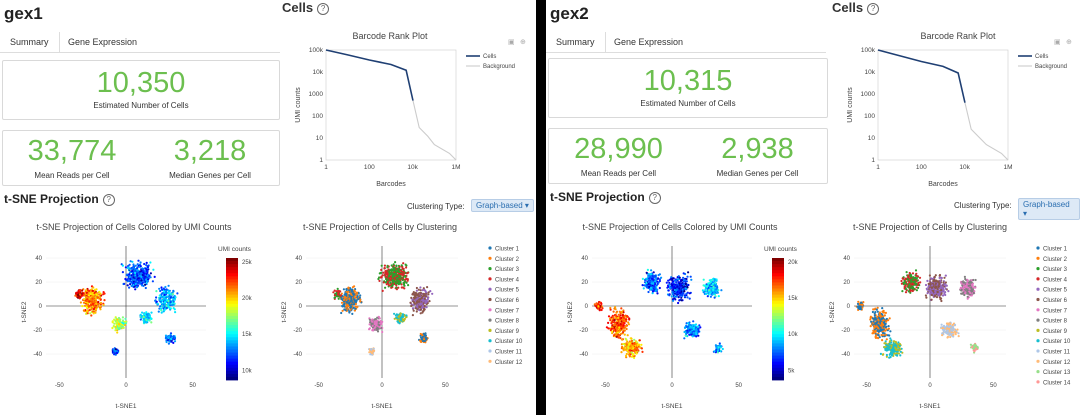  What do you see at coordinates (141, 90) in the screenshot?
I see `estimated-cells-card: 10,350 Estimated Number of Cells` at bounding box center [141, 90].